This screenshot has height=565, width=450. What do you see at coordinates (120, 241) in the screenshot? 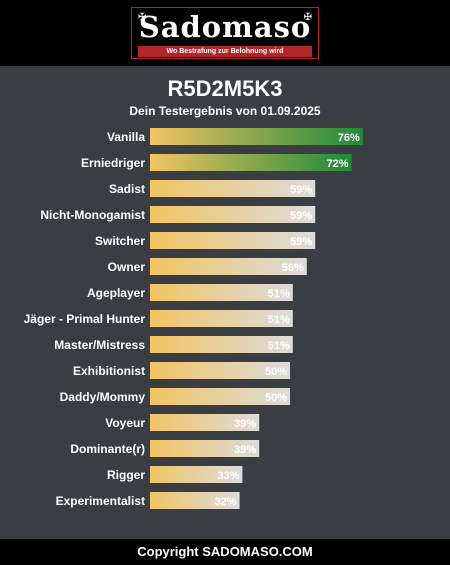
I see `category-label: Switcher` at bounding box center [120, 241].